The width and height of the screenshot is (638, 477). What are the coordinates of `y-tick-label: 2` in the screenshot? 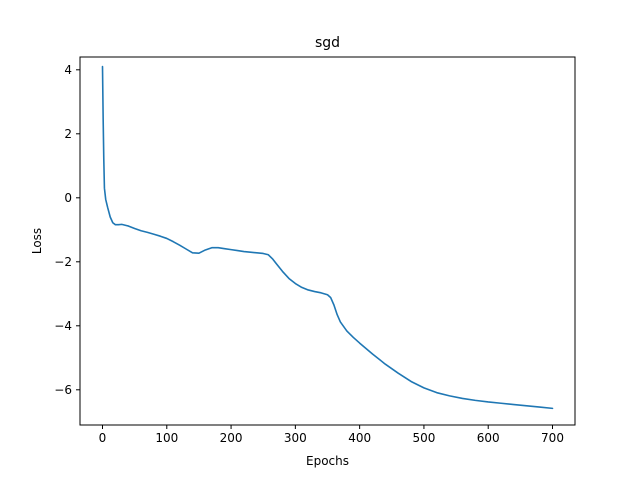 It's located at (68, 134).